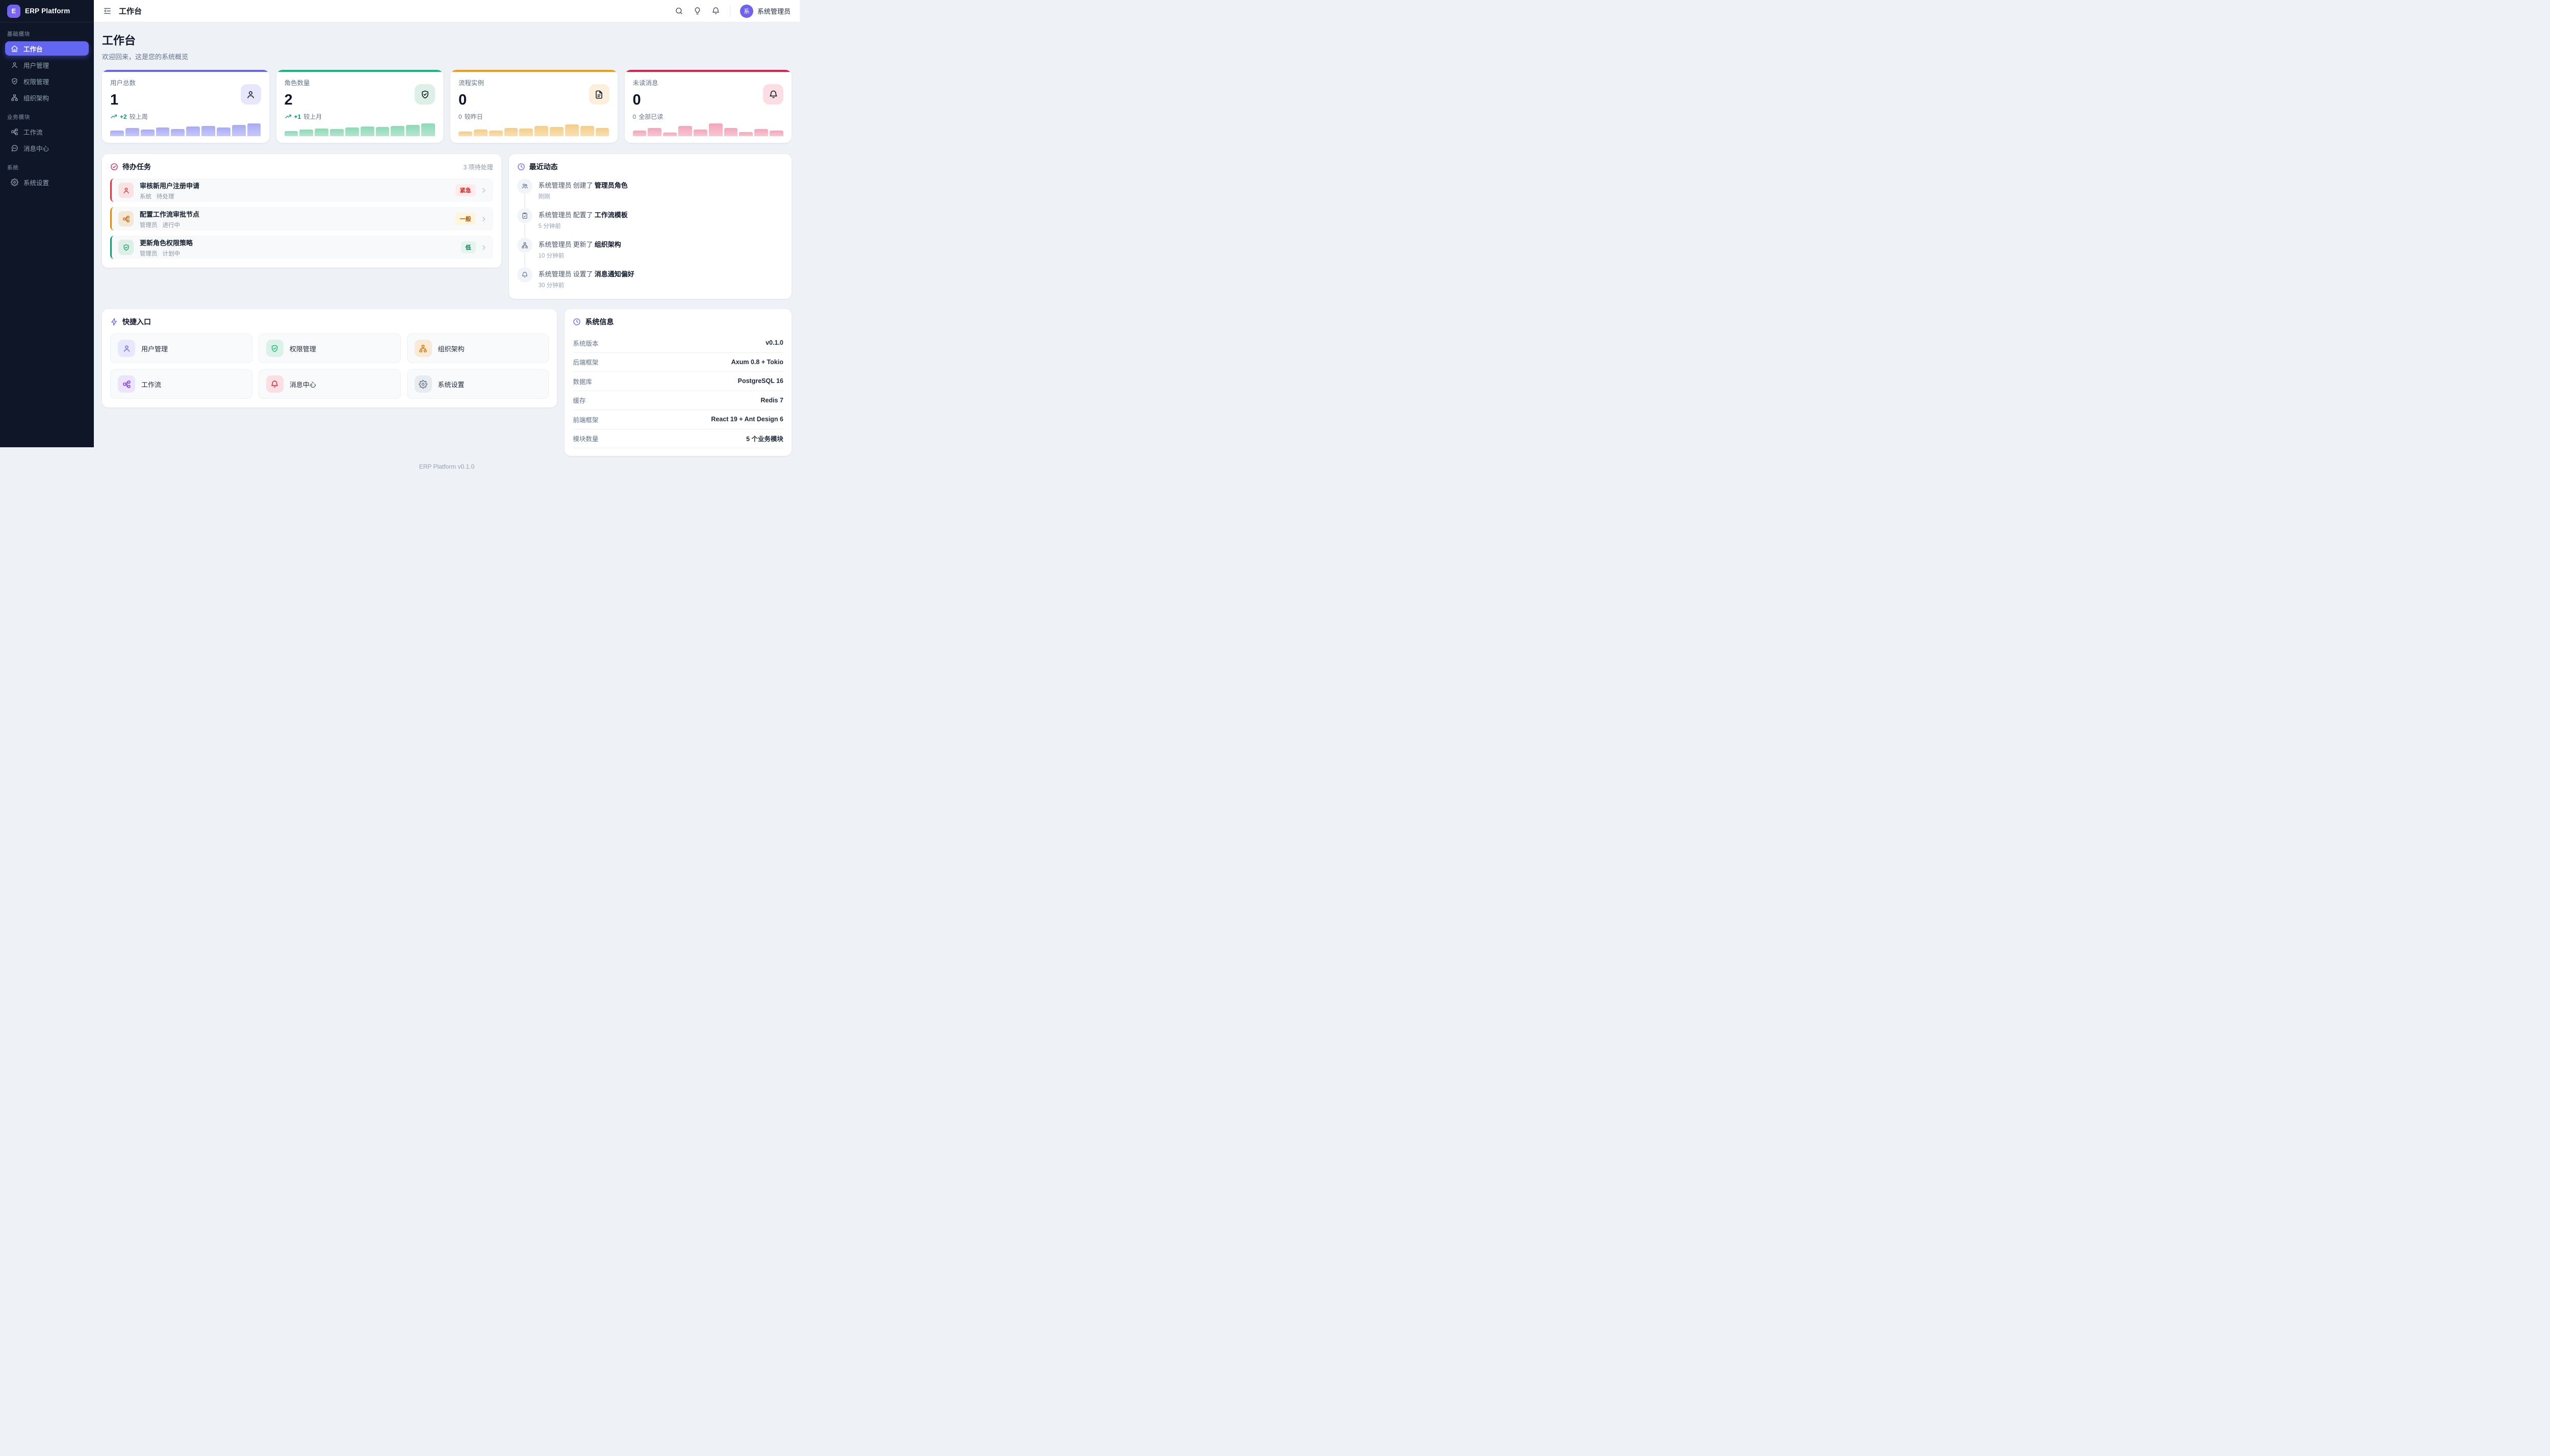  I want to click on tile-label: 系统设置, so click(451, 384).